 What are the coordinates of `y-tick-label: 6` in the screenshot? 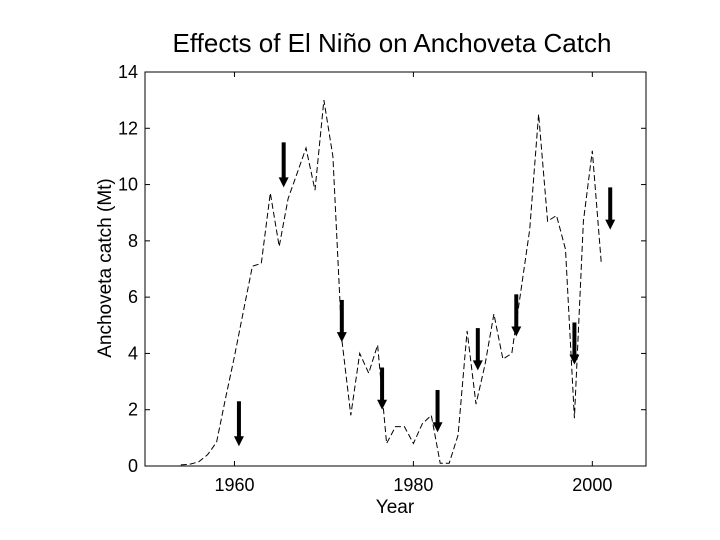 It's located at (133, 297).